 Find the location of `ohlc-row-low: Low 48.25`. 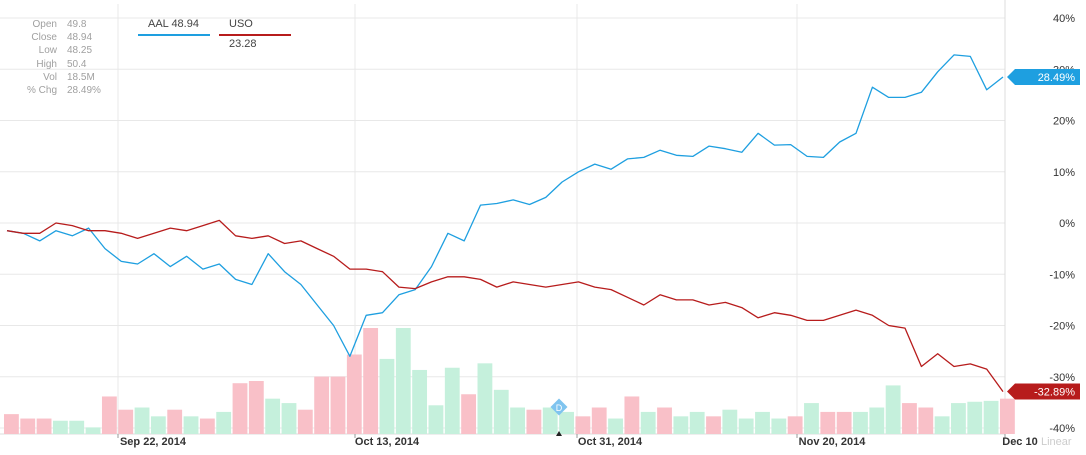

ohlc-row-low: Low 48.25 is located at coordinates (57, 50).